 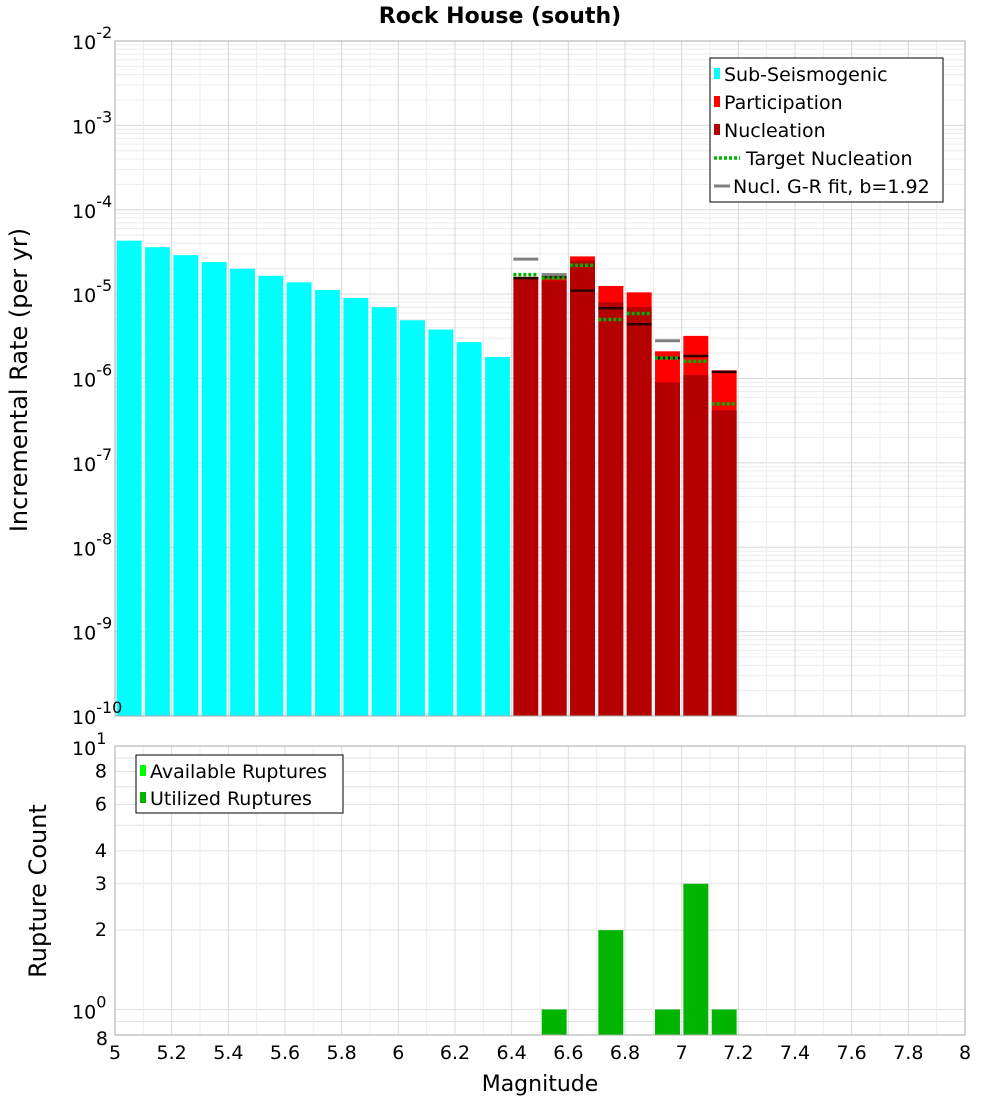 What do you see at coordinates (831, 187) in the screenshot?
I see `legend-label: Nucl. G-R fit, b=1.92` at bounding box center [831, 187].